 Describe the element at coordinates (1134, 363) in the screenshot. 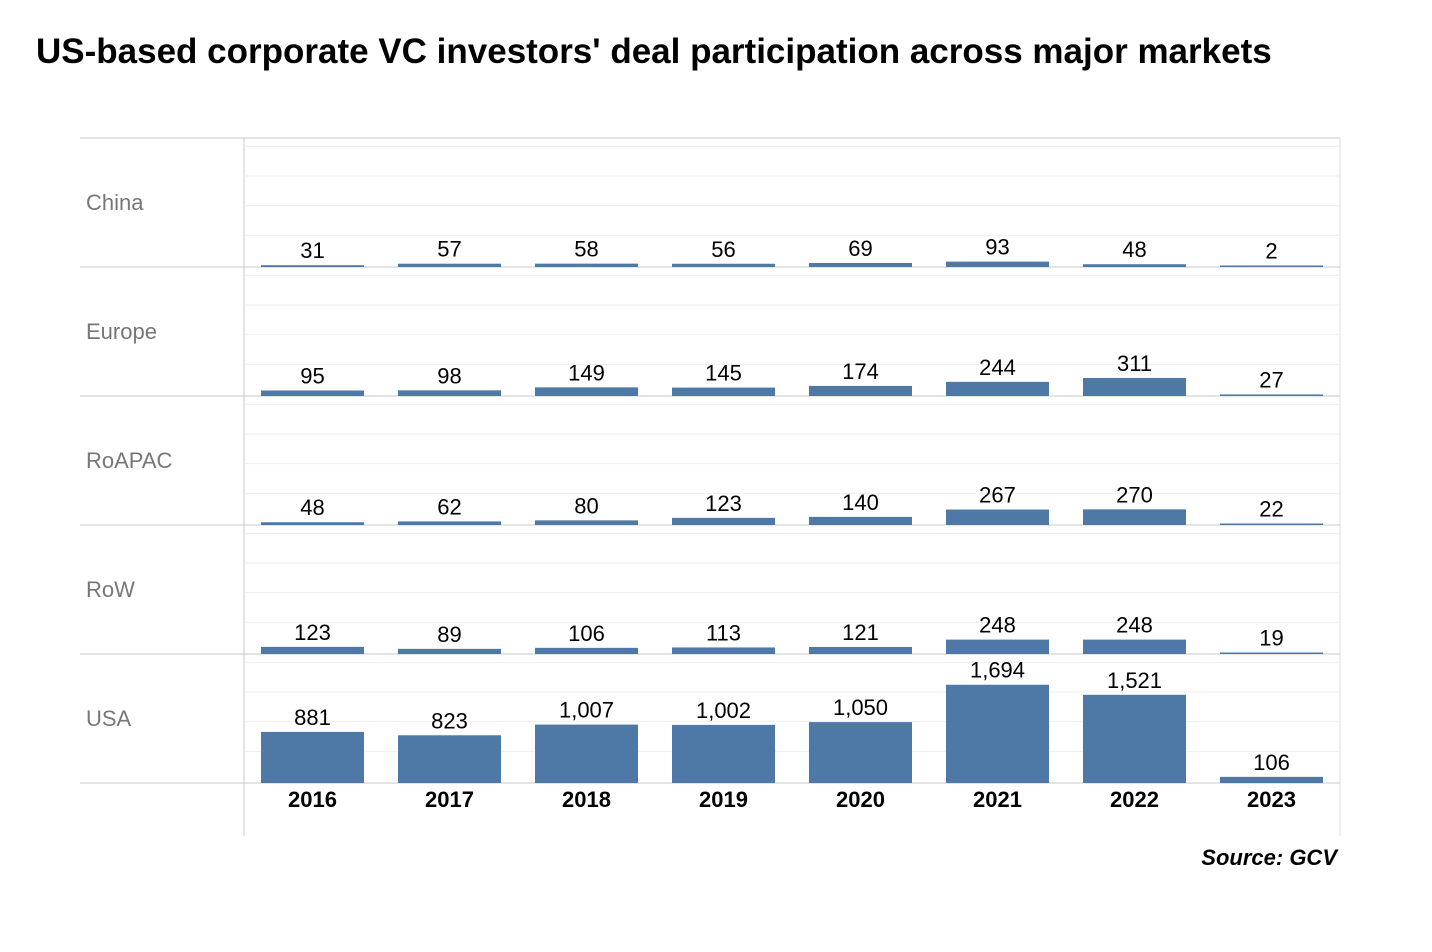

I see `data-label: 311` at that location.